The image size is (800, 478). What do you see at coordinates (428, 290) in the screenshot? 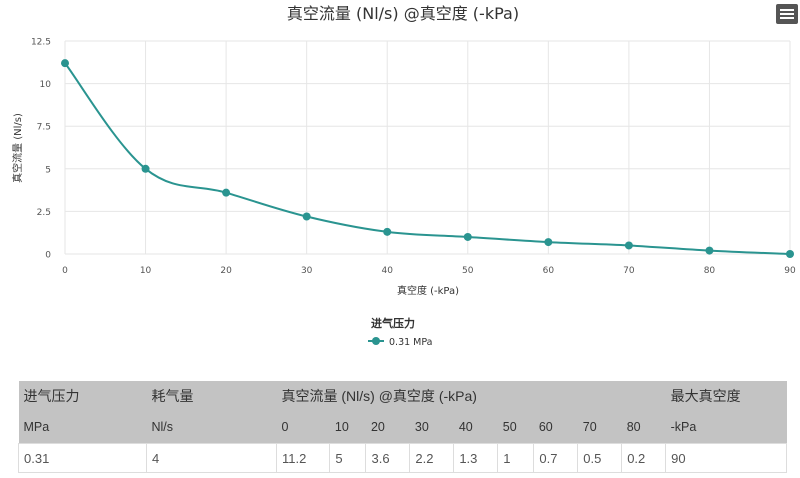
I see `x-axis-label: 真空度 (-kPa)` at bounding box center [428, 290].